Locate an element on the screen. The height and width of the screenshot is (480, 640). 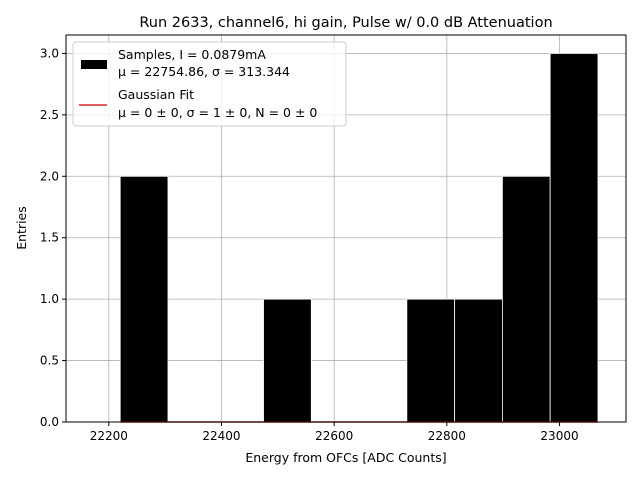
legend-label-fit: Gaussian Fit is located at coordinates (156, 94).